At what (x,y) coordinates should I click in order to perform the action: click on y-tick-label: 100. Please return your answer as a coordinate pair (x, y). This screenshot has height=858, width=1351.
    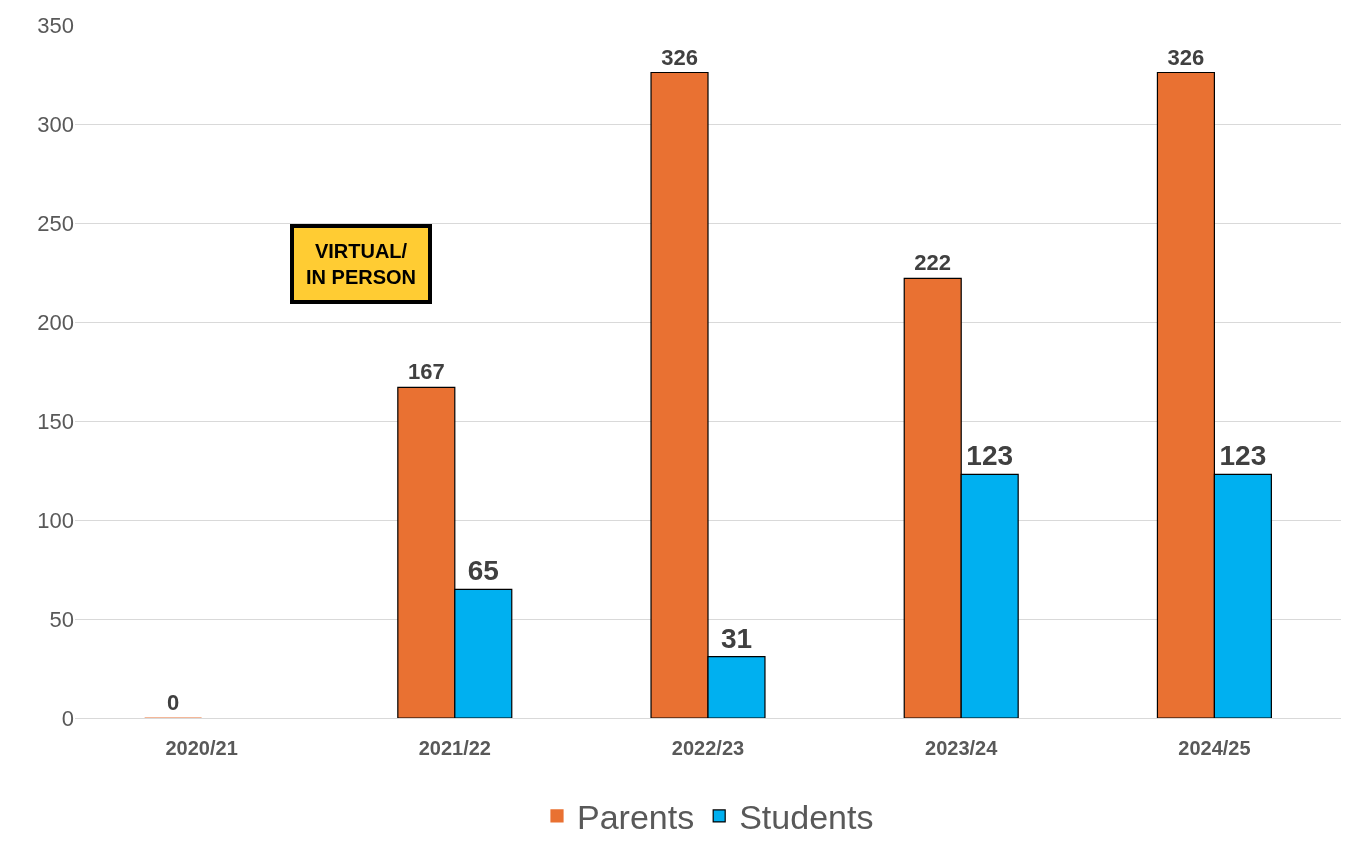
    Looking at the image, I should click on (55, 520).